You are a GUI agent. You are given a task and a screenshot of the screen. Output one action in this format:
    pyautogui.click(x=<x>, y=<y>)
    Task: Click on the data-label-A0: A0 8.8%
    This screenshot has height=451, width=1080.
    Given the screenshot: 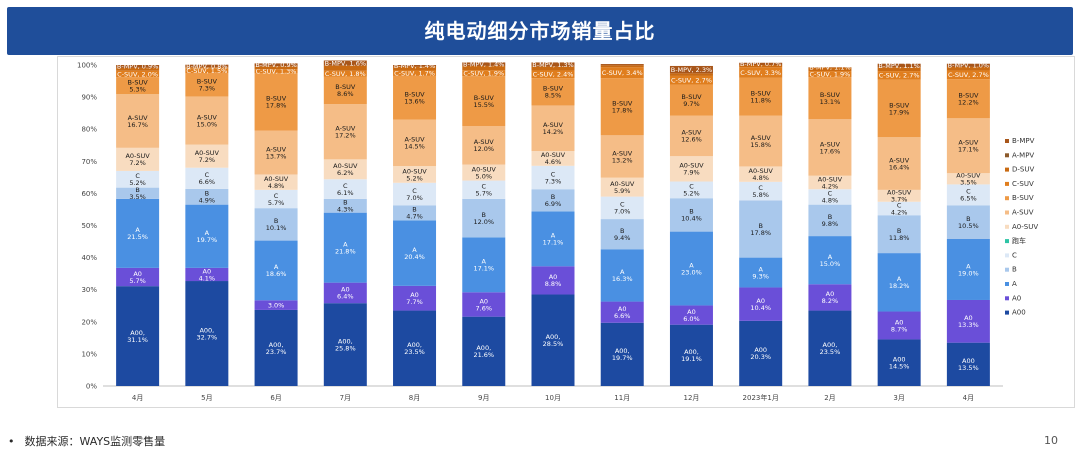 What is the action you would take?
    pyautogui.click(x=553, y=280)
    